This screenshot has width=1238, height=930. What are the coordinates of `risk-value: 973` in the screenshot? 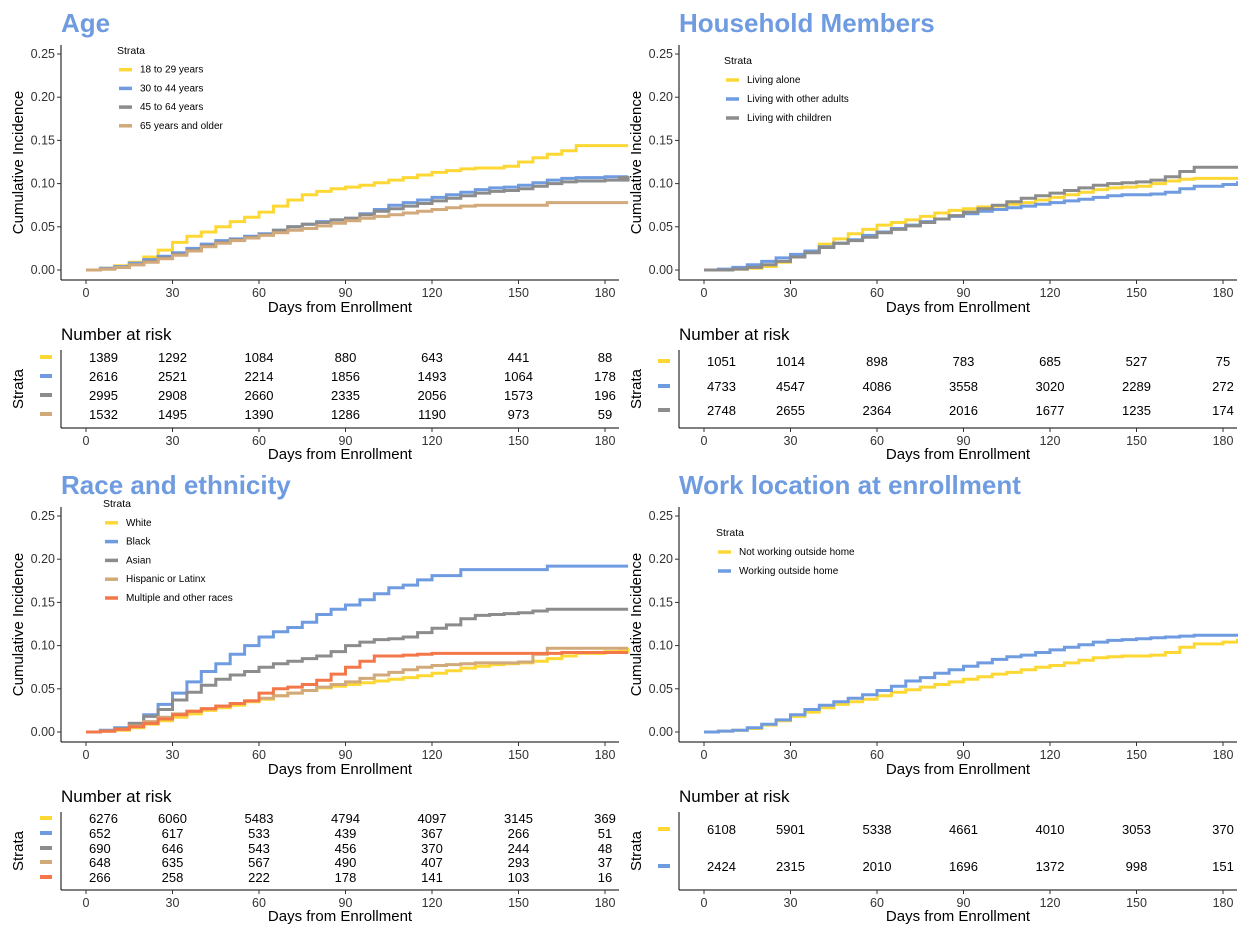 It's located at (519, 414).